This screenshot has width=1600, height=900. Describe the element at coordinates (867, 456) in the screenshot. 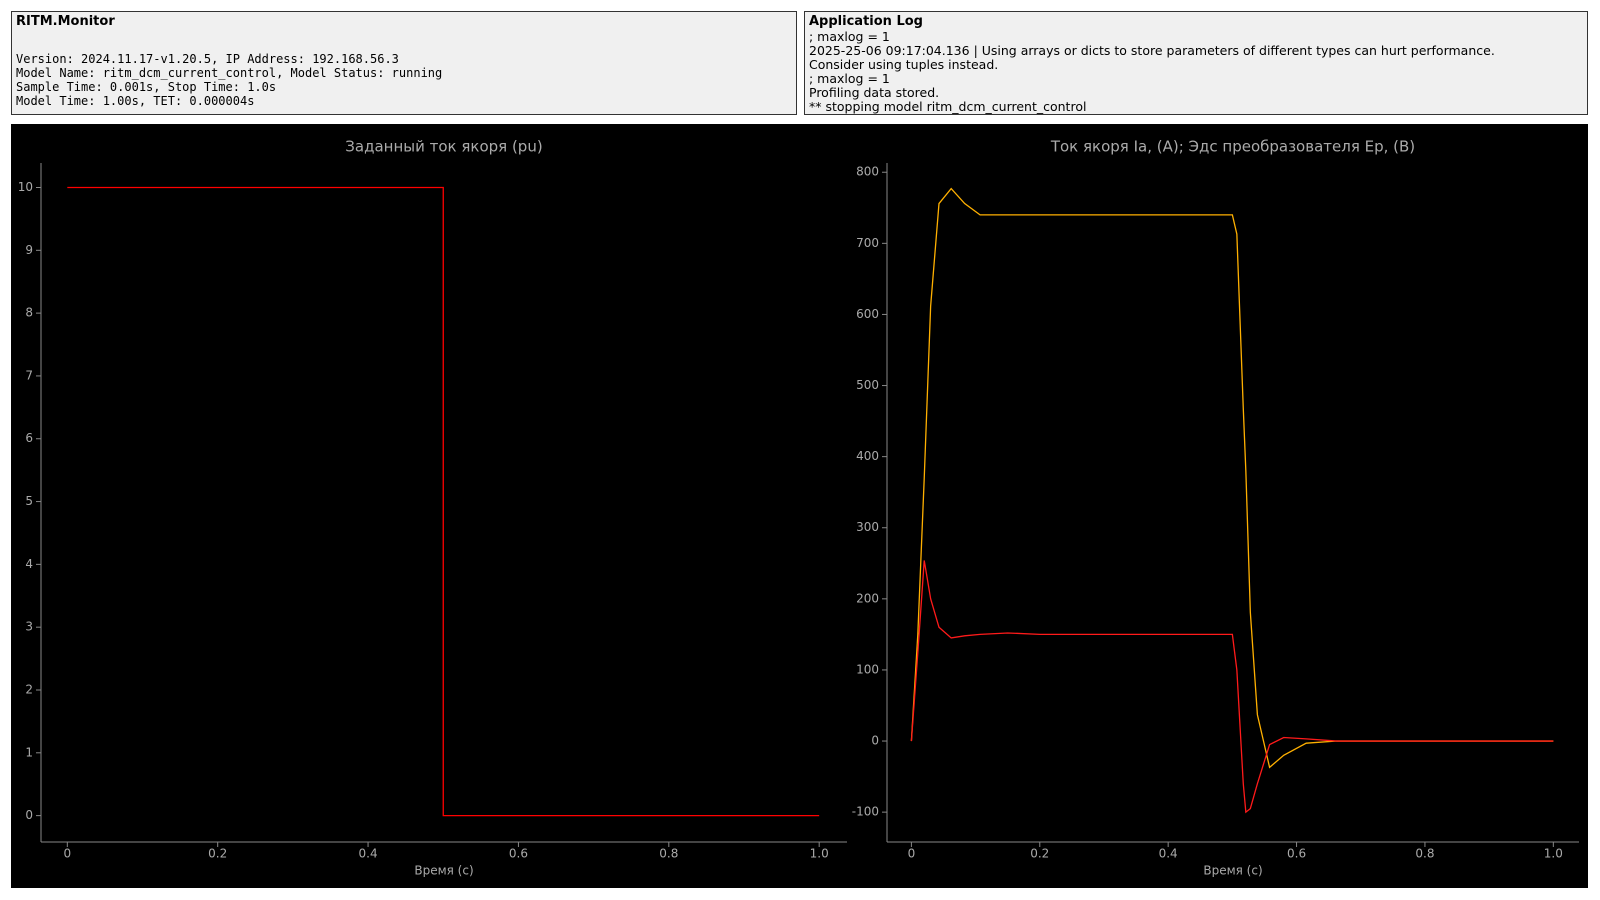

I see `y-tick-label: 400` at that location.